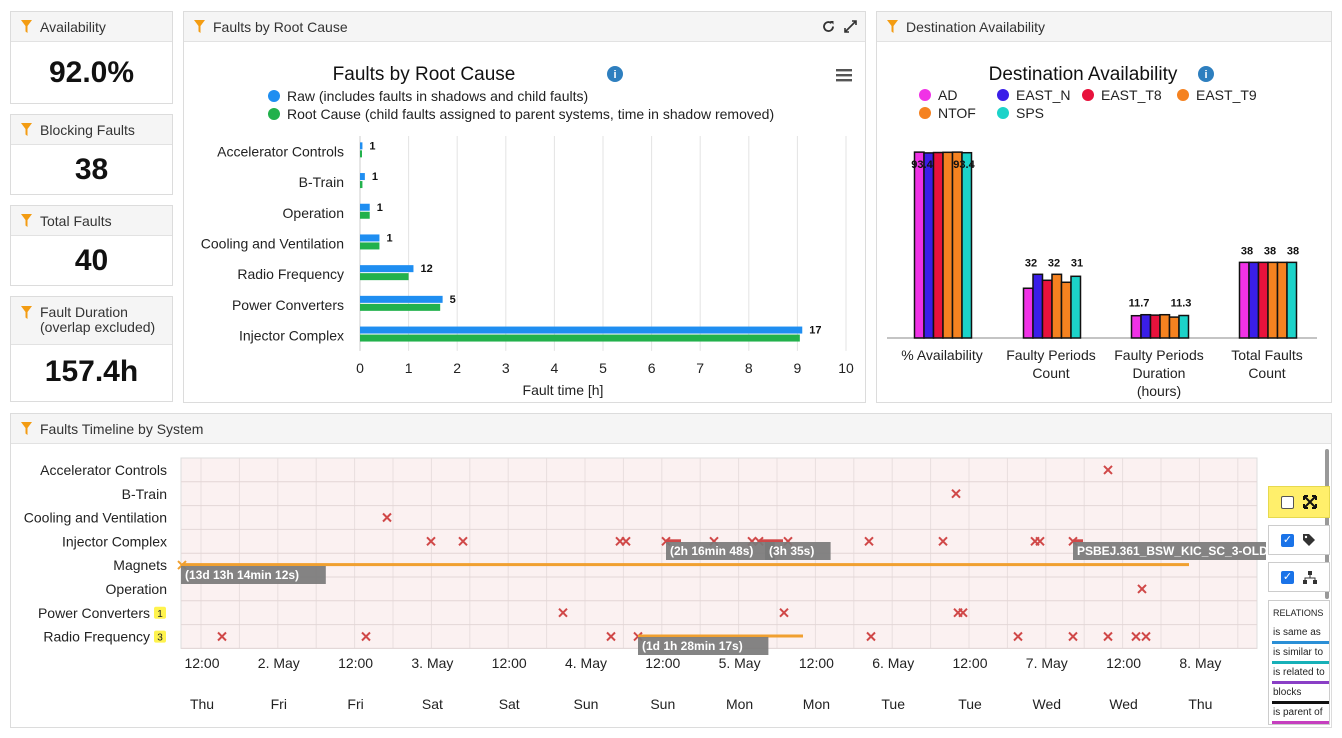  What do you see at coordinates (313, 213) in the screenshot?
I see `y-category-label: Operation` at bounding box center [313, 213].